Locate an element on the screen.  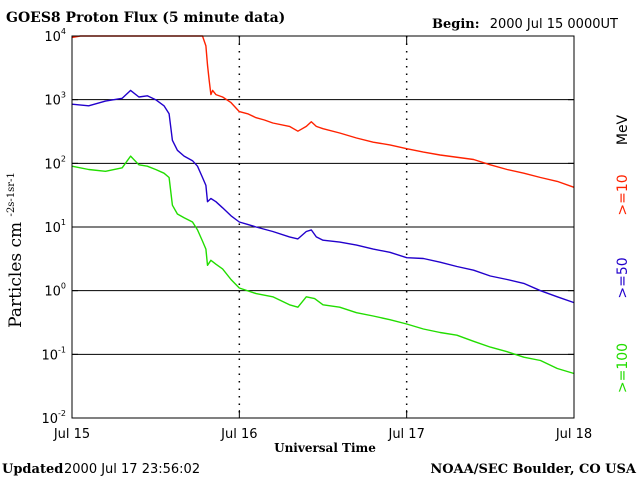
credit-text: NOAA/SEC Boulder, CO USA is located at coordinates (533, 469).